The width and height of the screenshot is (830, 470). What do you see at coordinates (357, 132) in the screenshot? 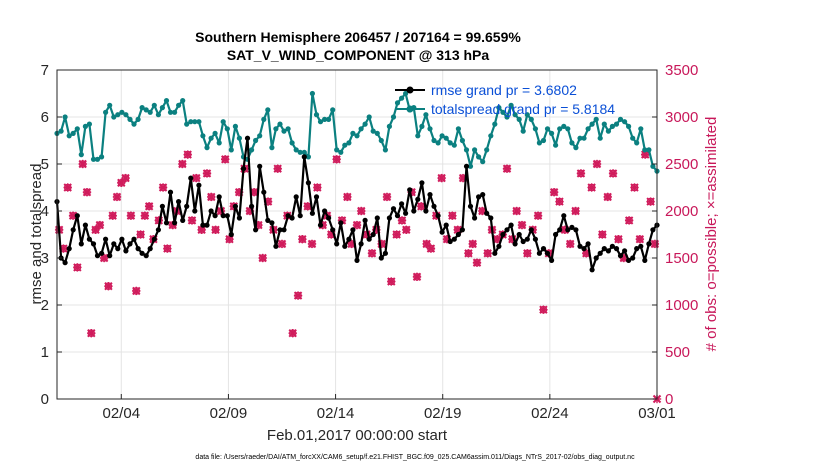
I see `totalspread-series` at bounding box center [357, 132].